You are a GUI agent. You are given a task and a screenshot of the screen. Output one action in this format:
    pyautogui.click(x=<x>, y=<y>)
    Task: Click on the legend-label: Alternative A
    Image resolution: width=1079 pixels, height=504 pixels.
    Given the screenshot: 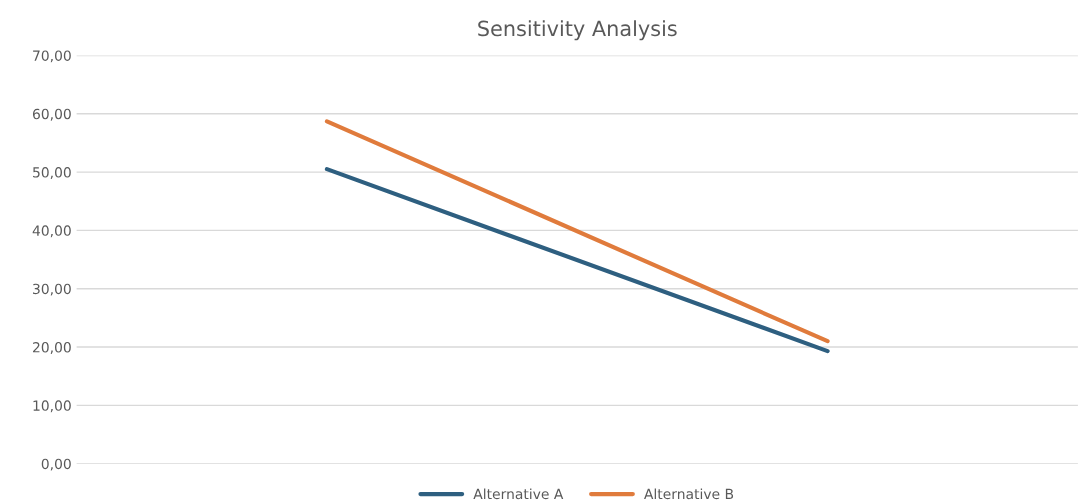 What is the action you would take?
    pyautogui.click(x=518, y=494)
    